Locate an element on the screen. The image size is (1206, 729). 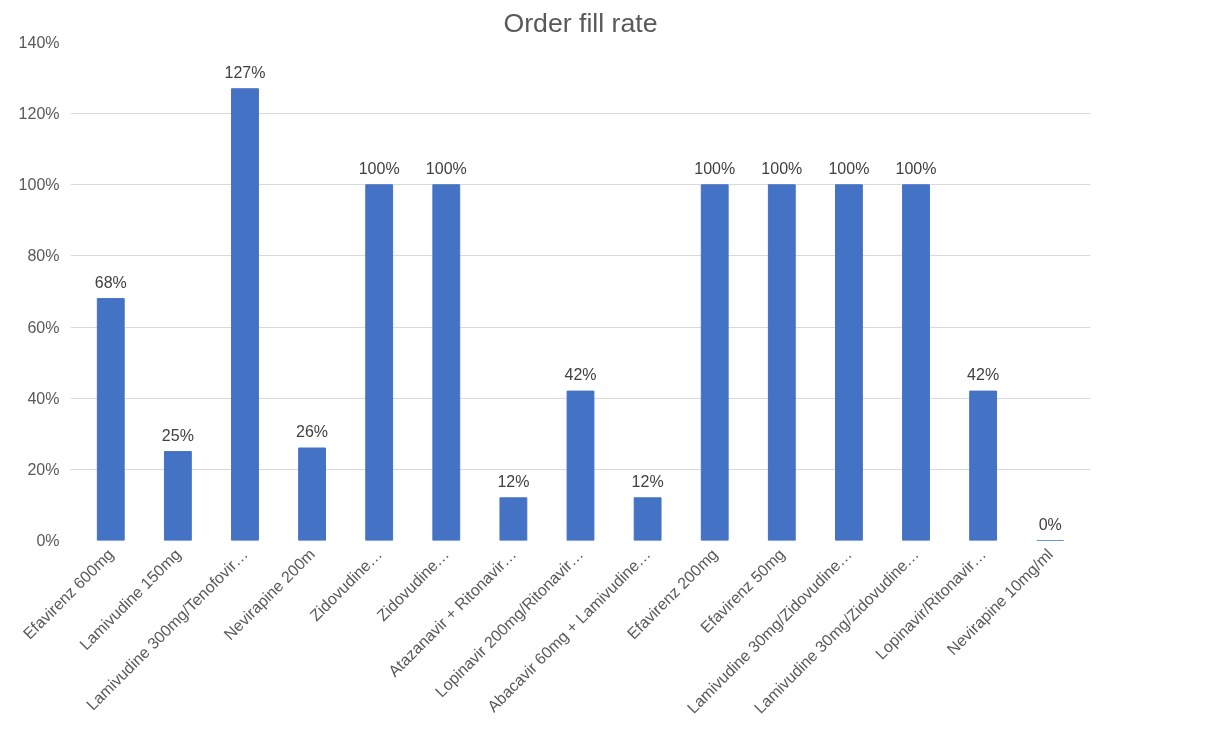
y-tick-label: 60% is located at coordinates (43, 327).